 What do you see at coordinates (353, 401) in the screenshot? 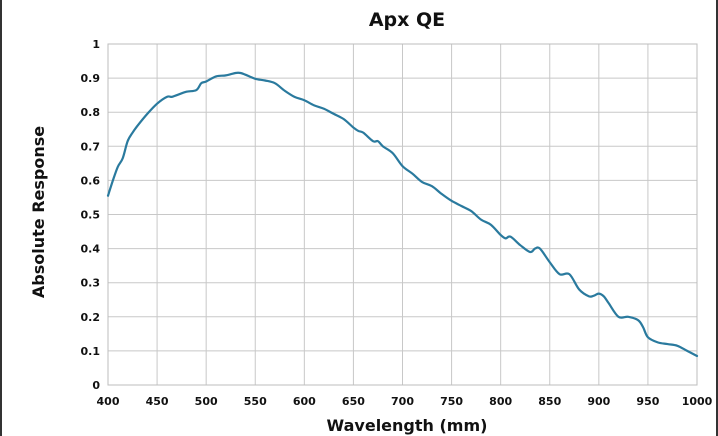
I see `x-tick-label: 650` at bounding box center [353, 401].